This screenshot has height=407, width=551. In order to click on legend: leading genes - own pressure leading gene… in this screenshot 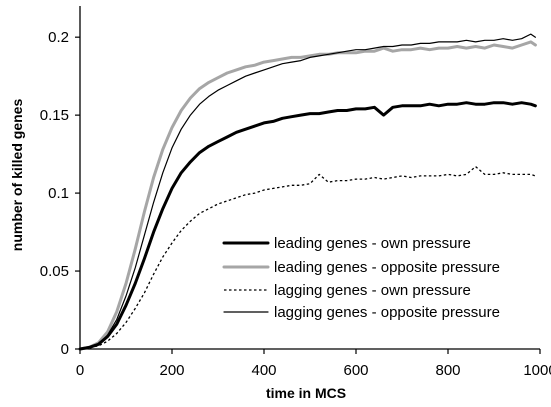, I will do `click(361, 278)`.